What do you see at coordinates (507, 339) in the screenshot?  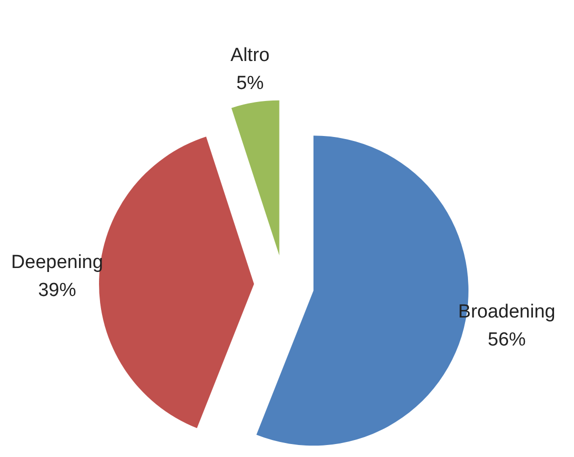 I see `data-label: 56%` at bounding box center [507, 339].